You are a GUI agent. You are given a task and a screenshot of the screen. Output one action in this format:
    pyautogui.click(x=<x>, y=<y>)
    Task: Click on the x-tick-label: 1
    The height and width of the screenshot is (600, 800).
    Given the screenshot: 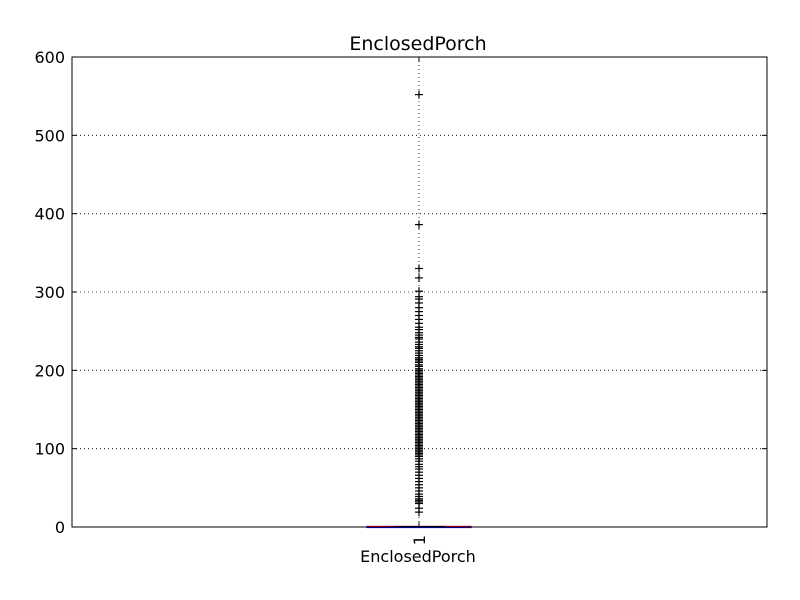 What is the action you would take?
    pyautogui.click(x=419, y=540)
    